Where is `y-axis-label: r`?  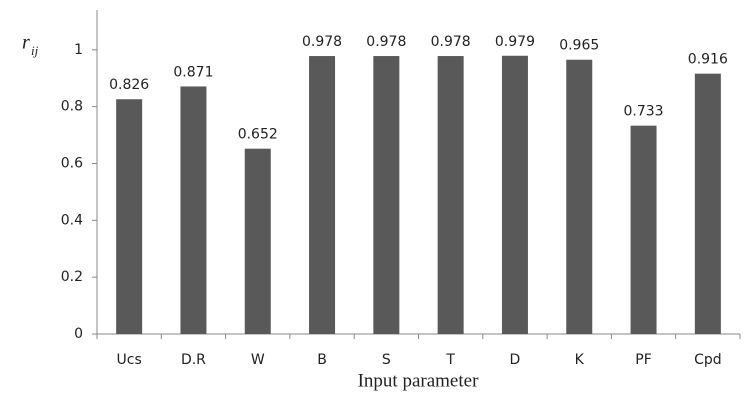 y-axis-label: r is located at coordinates (26, 43).